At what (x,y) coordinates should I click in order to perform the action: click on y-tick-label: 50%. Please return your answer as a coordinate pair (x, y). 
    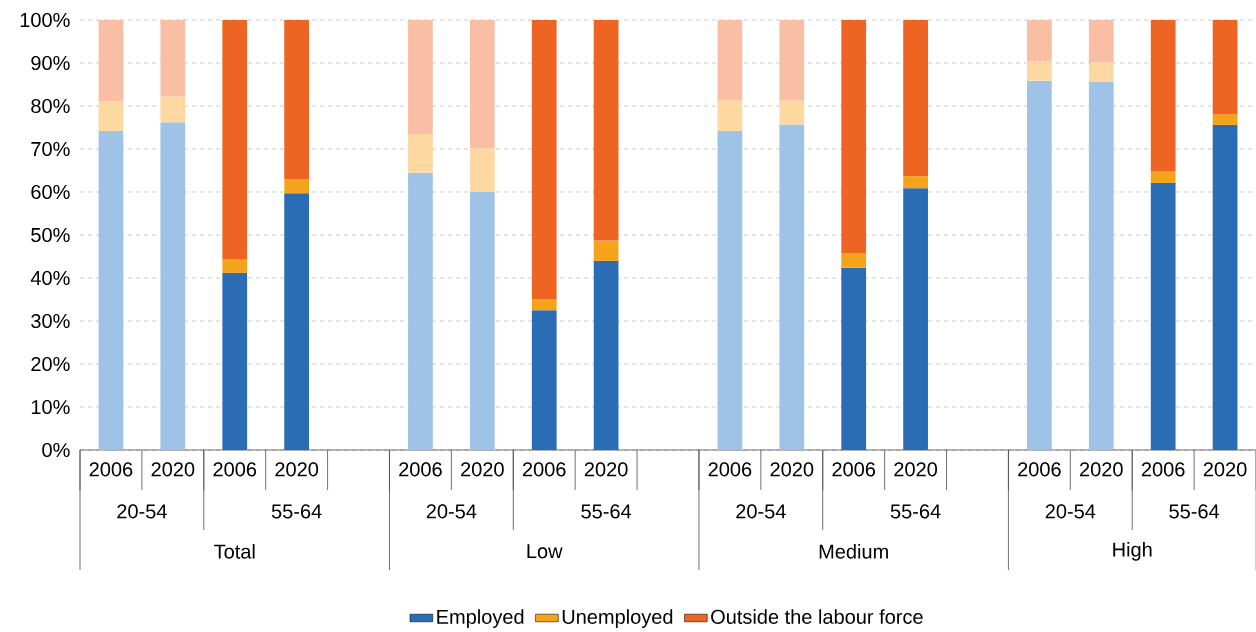
    Looking at the image, I should click on (50, 235).